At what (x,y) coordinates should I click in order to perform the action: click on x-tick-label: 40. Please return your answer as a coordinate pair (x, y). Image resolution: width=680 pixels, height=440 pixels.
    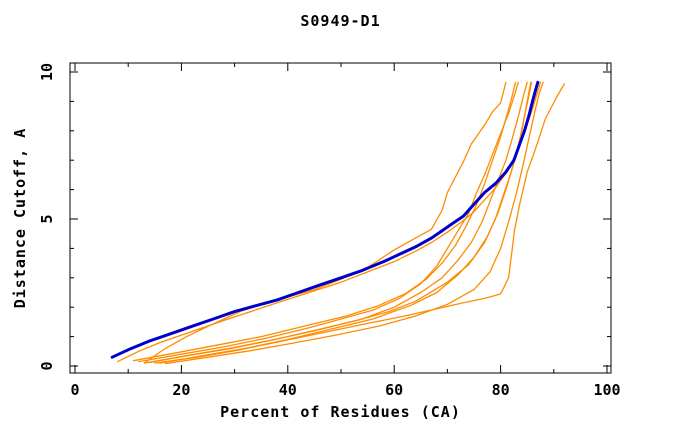
    Looking at the image, I should click on (288, 390).